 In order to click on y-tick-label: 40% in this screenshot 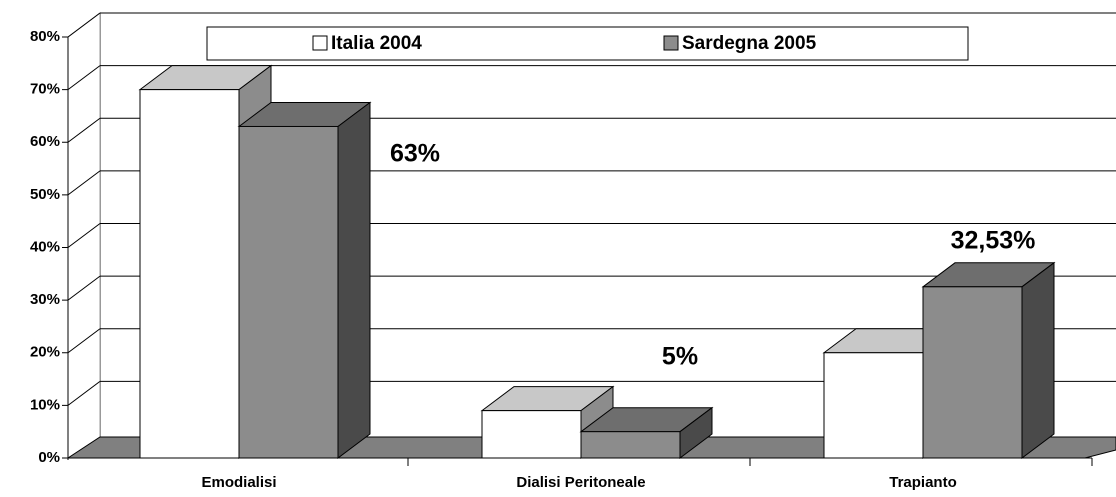, I will do `click(45, 246)`.